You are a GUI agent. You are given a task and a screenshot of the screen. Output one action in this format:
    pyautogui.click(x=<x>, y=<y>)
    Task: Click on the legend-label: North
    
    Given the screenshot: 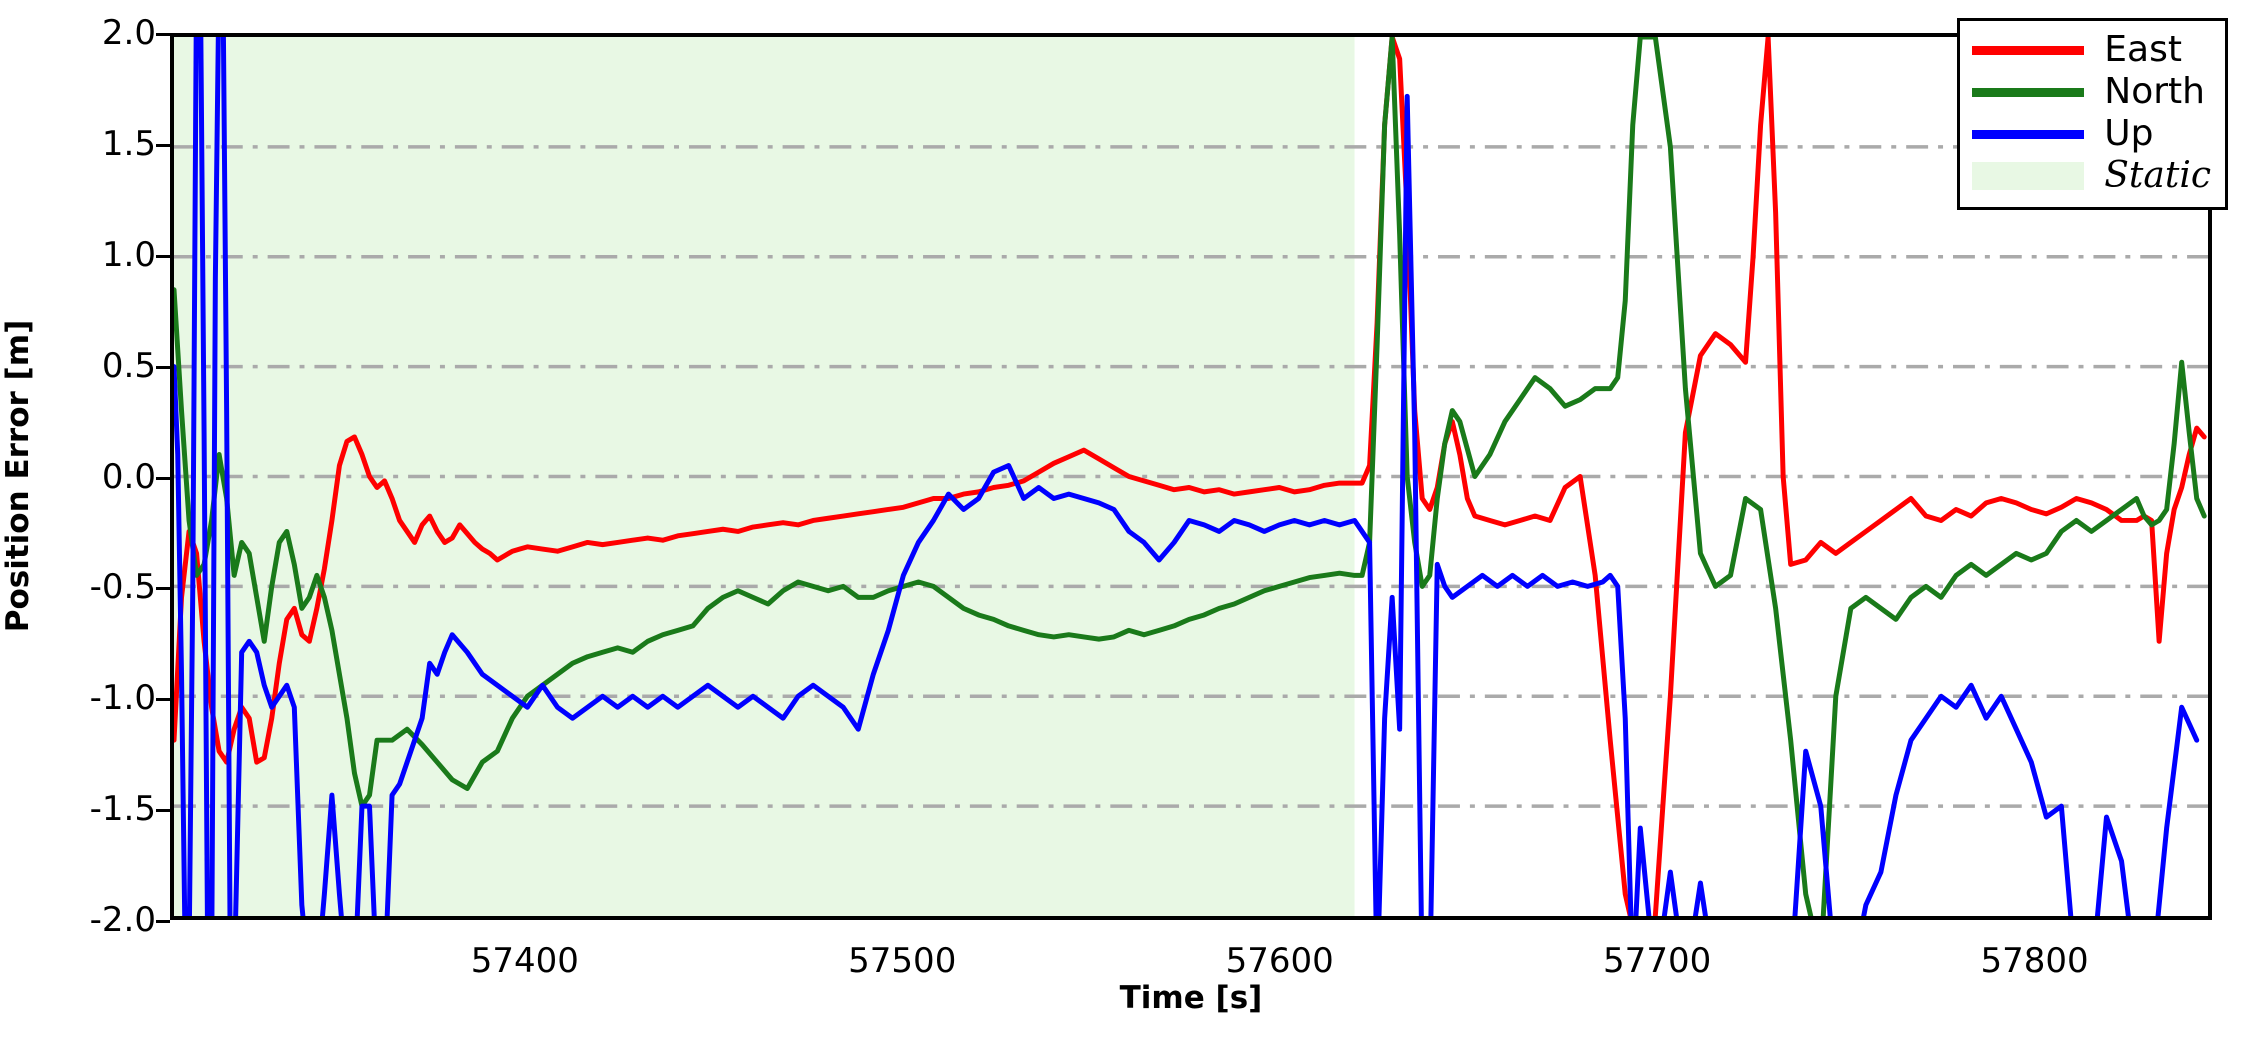 What is the action you would take?
    pyautogui.click(x=2154, y=91)
    